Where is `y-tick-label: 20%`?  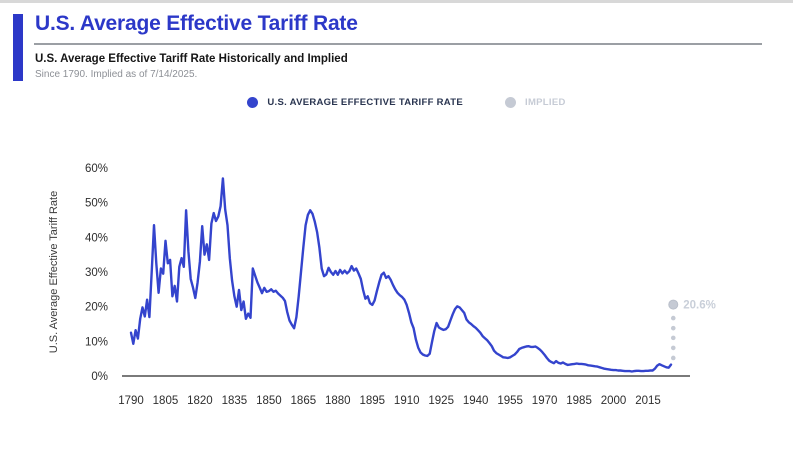 y-tick-label: 20% is located at coordinates (96, 308).